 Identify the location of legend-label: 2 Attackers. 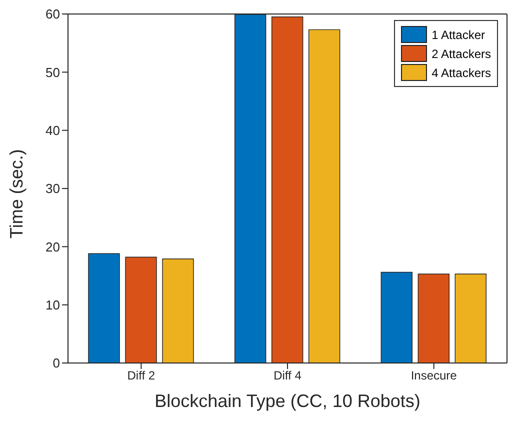
(461, 53).